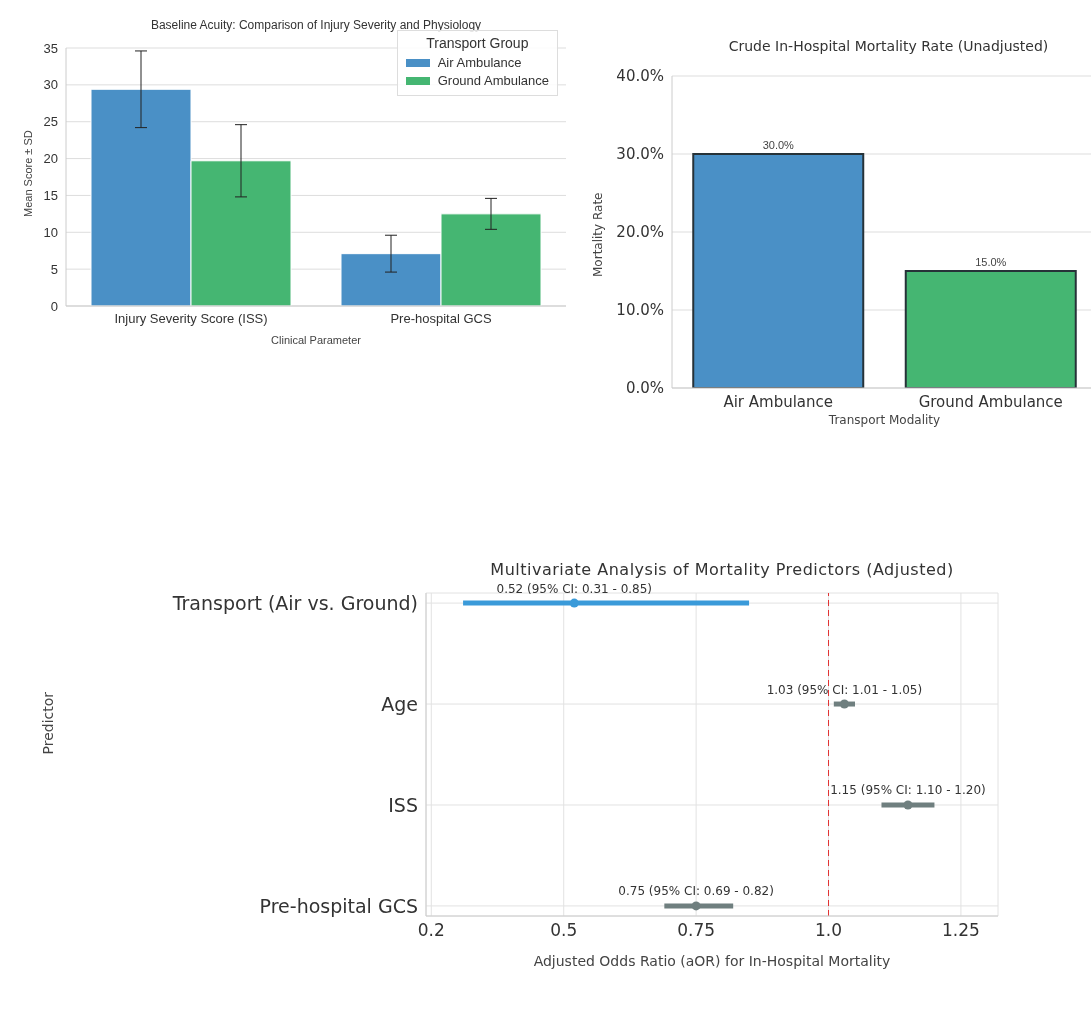 The height and width of the screenshot is (1018, 1091). I want to click on y-tick-label: 30, so click(50, 85).